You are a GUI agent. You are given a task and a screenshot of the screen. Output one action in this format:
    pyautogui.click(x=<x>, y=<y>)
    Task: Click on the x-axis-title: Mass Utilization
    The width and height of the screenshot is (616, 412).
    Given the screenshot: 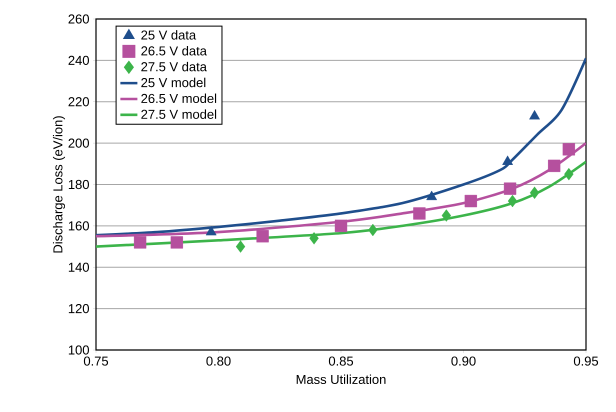 What is the action you would take?
    pyautogui.click(x=341, y=379)
    